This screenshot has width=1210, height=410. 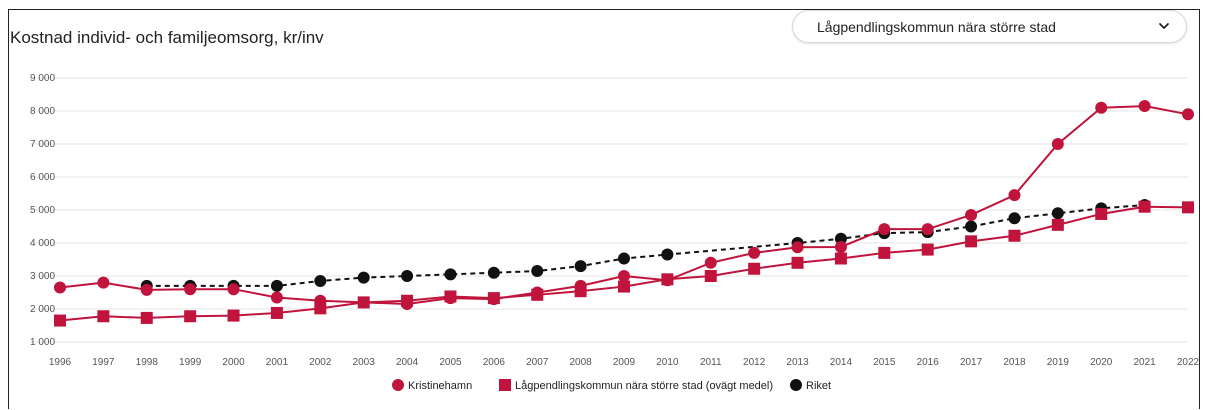 What do you see at coordinates (1101, 362) in the screenshot?
I see `x-tick-label: 2020` at bounding box center [1101, 362].